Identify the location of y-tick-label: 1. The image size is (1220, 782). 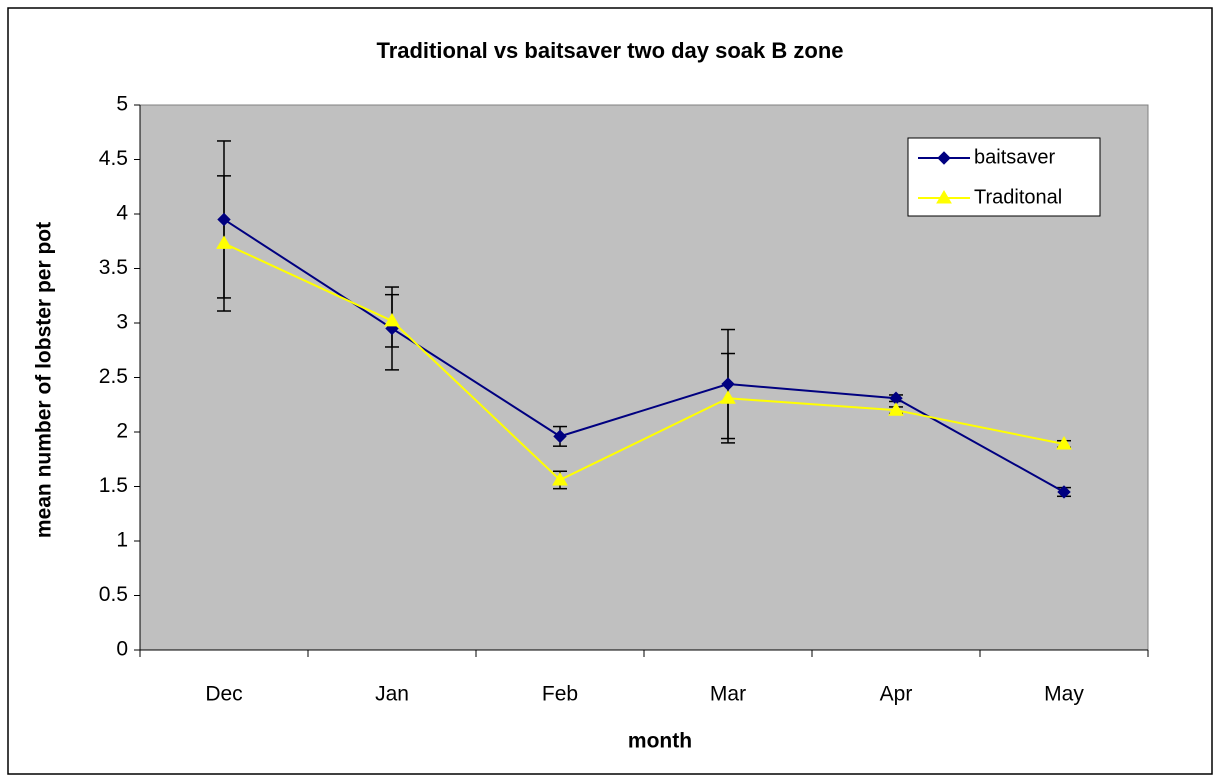
(122, 540).